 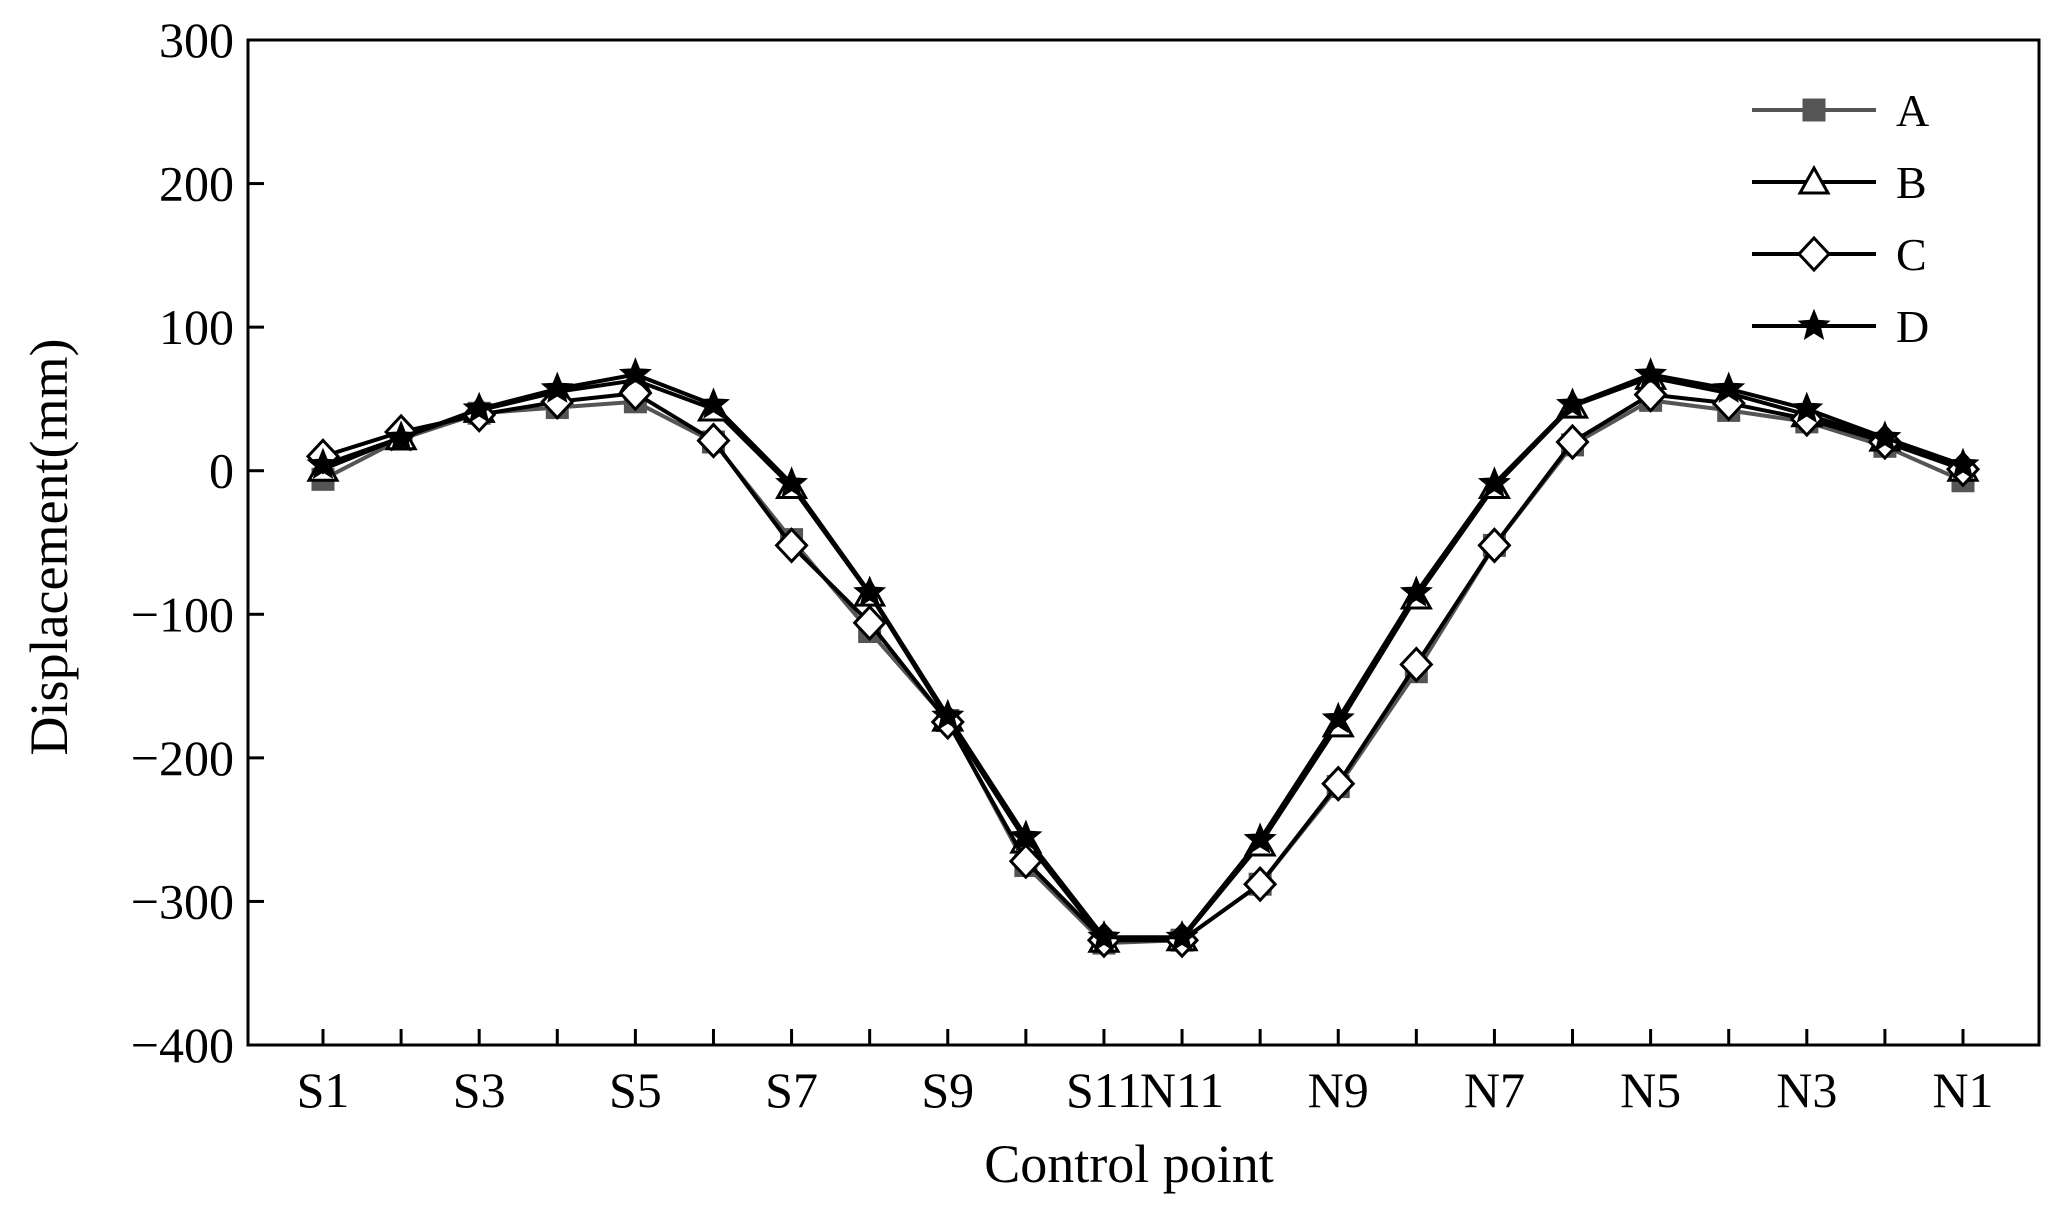 What do you see at coordinates (1839, 182) in the screenshot?
I see `legend-item-b: B` at bounding box center [1839, 182].